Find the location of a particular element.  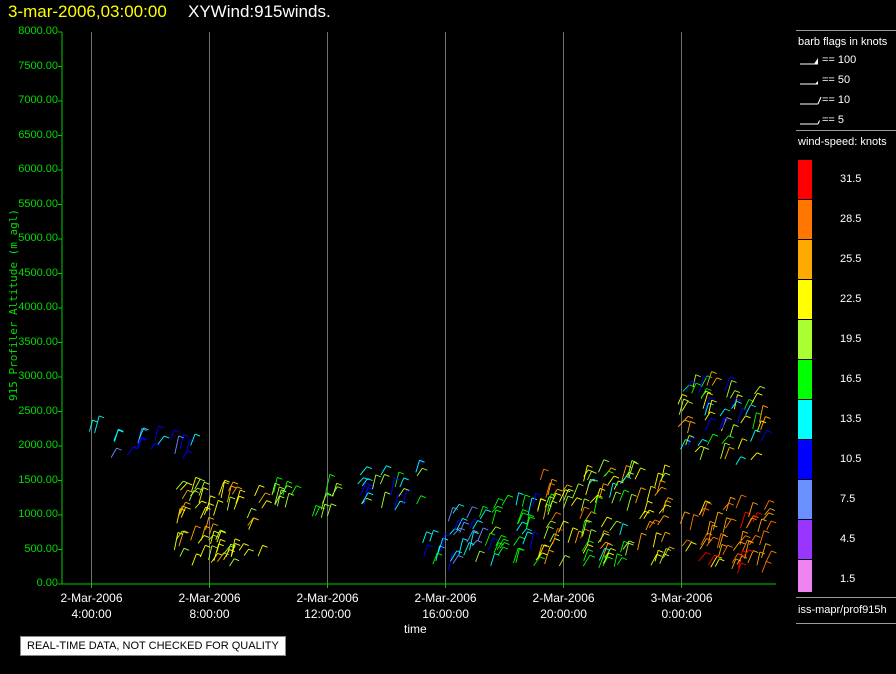

y-tick-label: 4500.00 is located at coordinates (38, 272).